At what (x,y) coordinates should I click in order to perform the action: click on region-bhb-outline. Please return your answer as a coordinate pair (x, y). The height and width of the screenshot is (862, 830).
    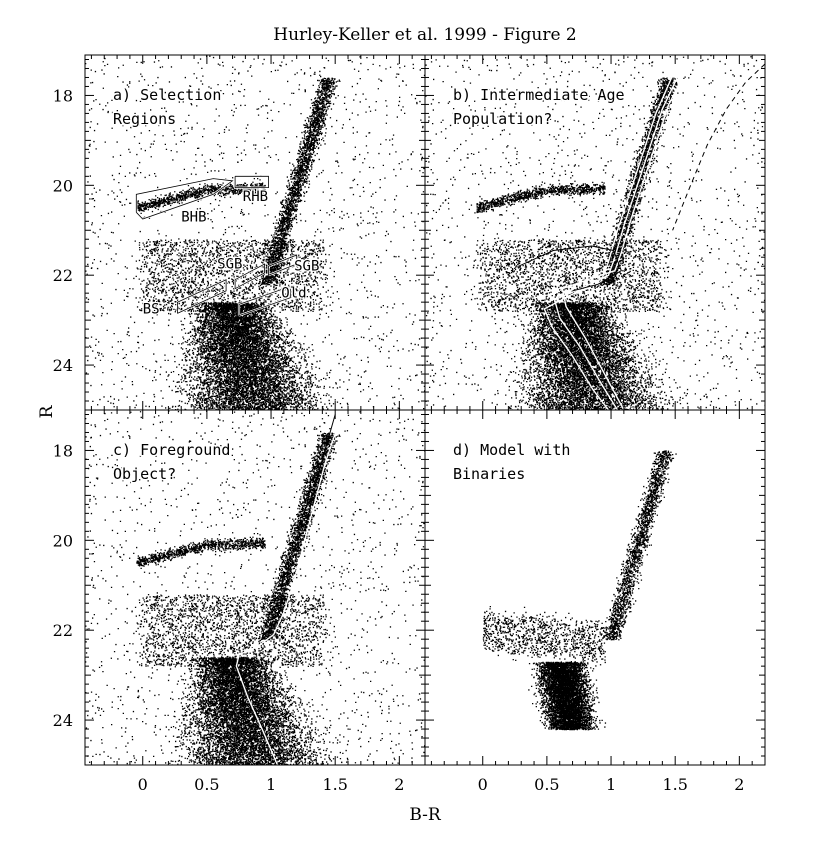
    Looking at the image, I should click on (184, 199).